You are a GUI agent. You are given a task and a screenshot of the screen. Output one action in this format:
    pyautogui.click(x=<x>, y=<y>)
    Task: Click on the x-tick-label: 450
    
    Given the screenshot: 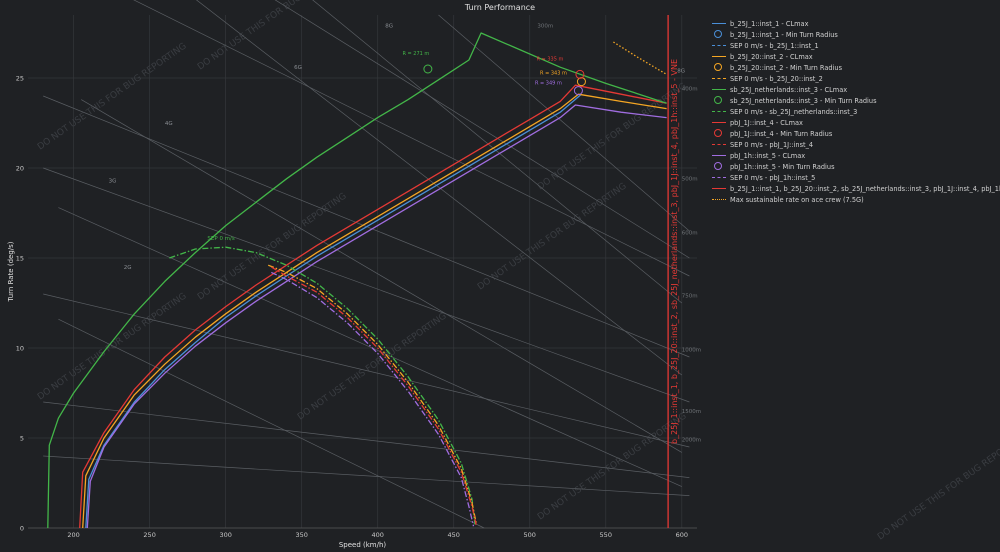 What is the action you would take?
    pyautogui.click(x=454, y=535)
    